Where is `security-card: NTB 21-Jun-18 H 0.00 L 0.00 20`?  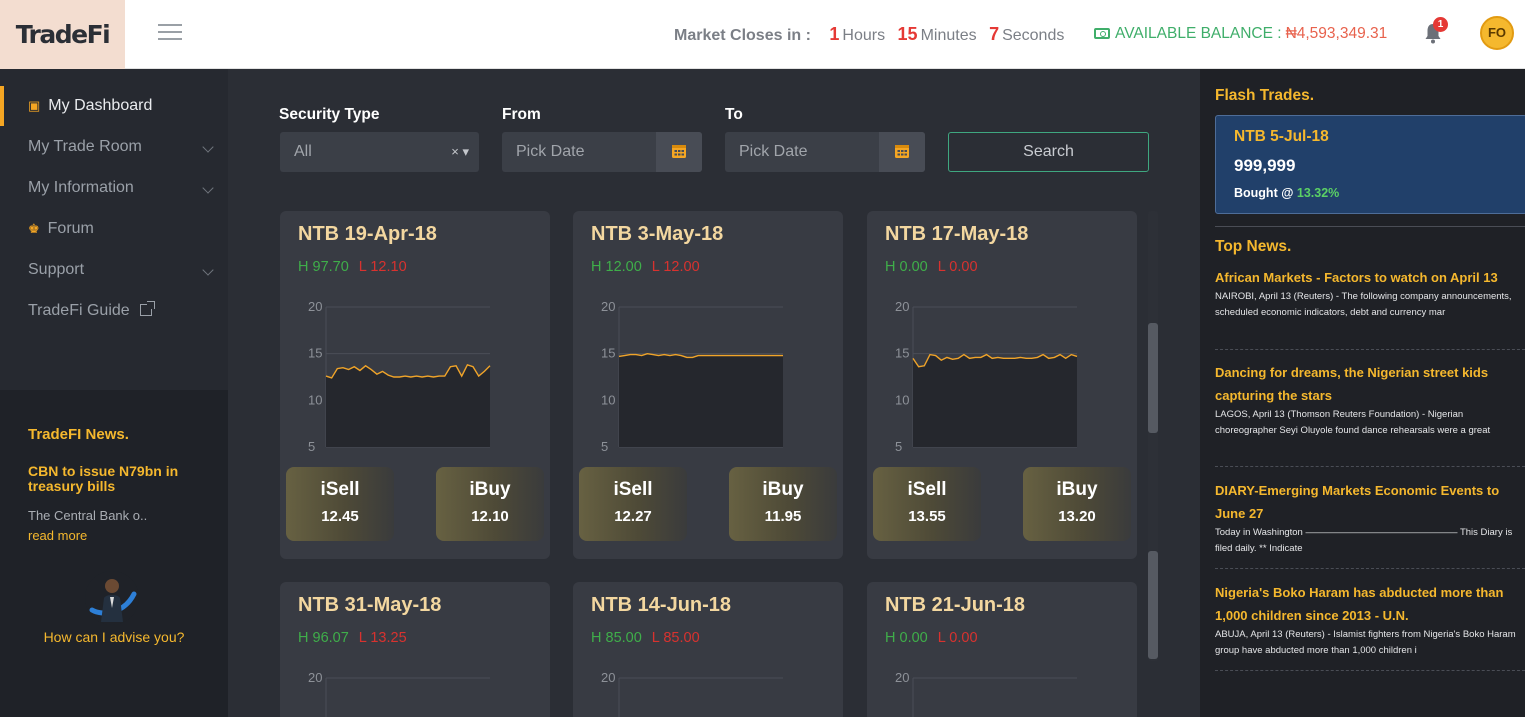
security-card: NTB 21-Jun-18 H 0.00 L 0.00 20 is located at coordinates (1002, 649).